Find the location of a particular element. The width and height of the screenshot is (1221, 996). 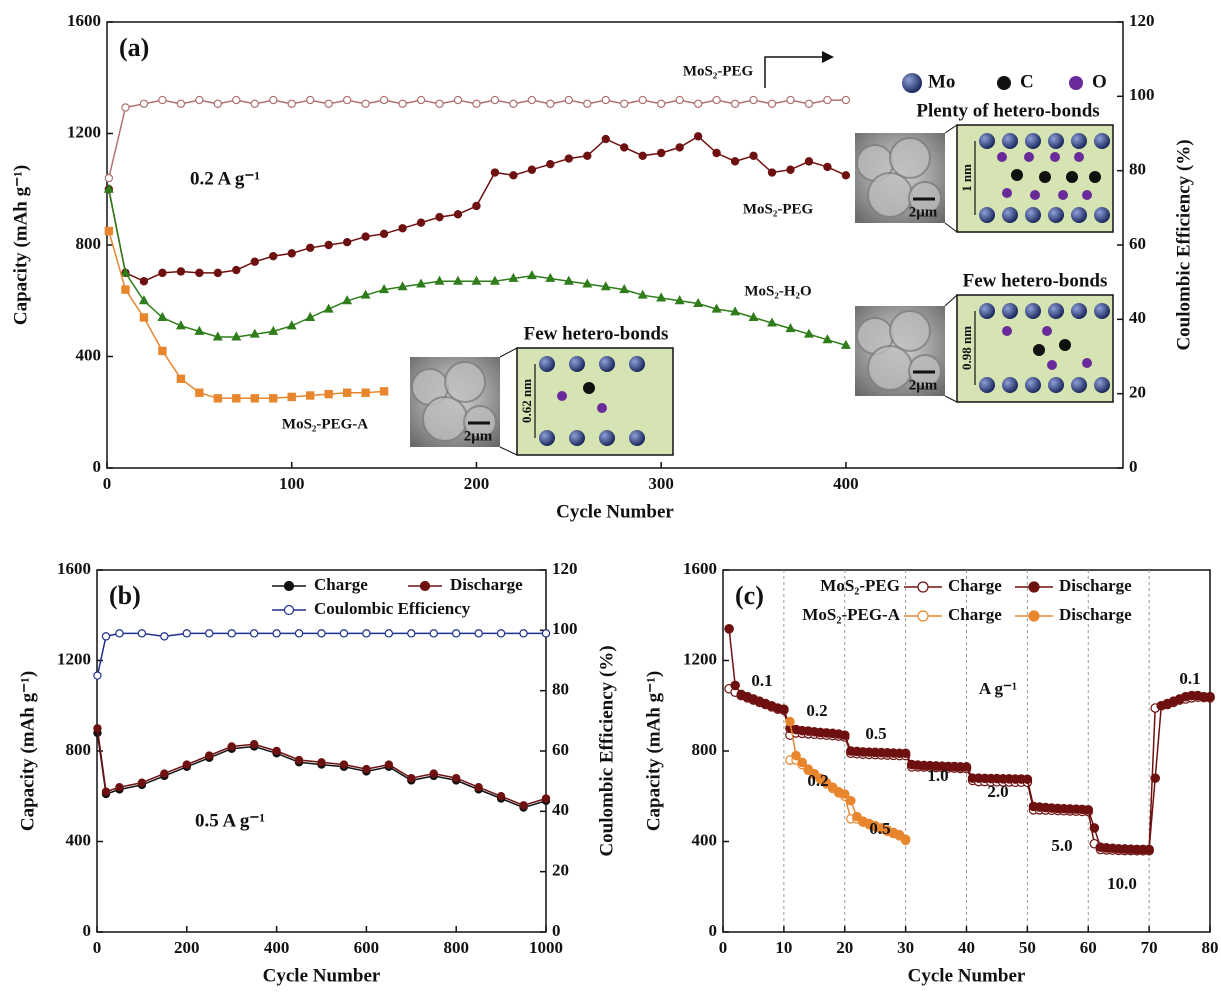

y2-axis-title: Coulombic Efficiency (%) is located at coordinates (606, 750).